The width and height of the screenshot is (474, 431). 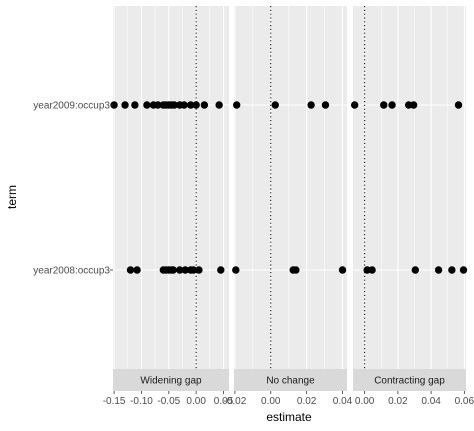 I want to click on y-tick-label: year2009:occup3, so click(x=71, y=106).